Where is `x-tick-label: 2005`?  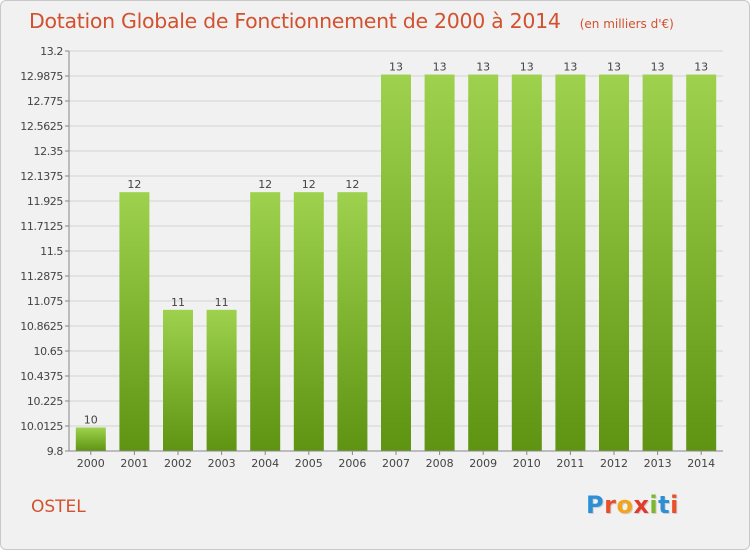
x-tick-label: 2005 is located at coordinates (309, 463).